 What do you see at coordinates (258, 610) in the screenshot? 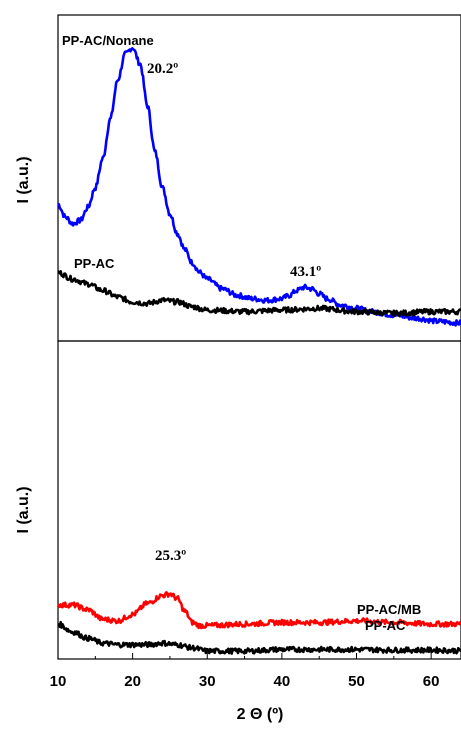
I see `series-line-pp-ac-mb-bottom` at bounding box center [258, 610].